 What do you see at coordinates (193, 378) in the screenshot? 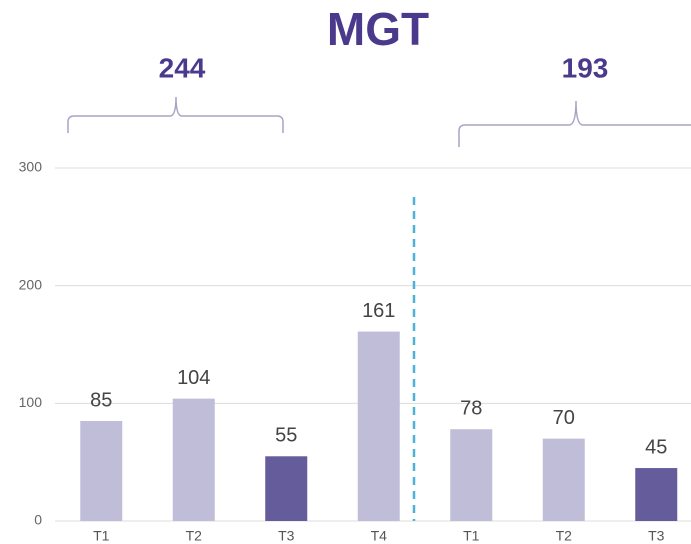
I see `value-label: 104` at bounding box center [193, 378].